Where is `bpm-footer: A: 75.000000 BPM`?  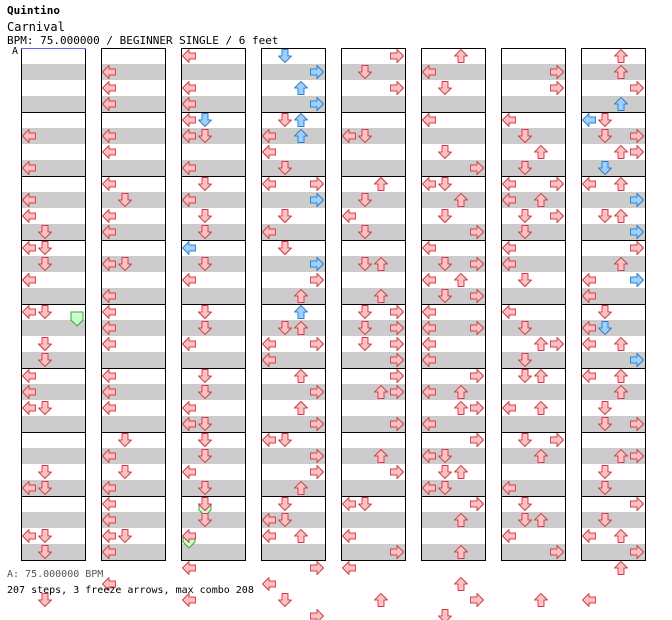 bpm-footer: A: 75.000000 BPM is located at coordinates (55, 574).